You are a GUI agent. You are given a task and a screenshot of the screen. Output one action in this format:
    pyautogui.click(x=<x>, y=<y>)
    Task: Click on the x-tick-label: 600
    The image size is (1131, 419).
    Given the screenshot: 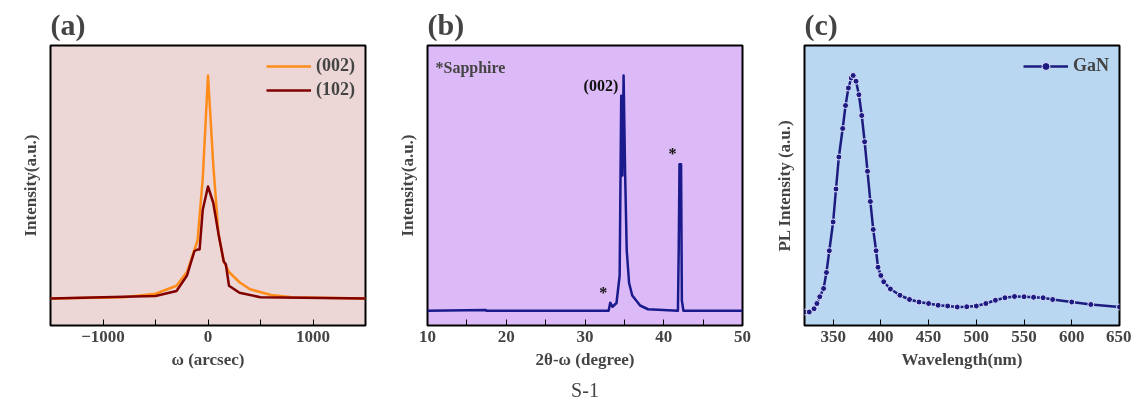 What is the action you would take?
    pyautogui.click(x=1072, y=336)
    